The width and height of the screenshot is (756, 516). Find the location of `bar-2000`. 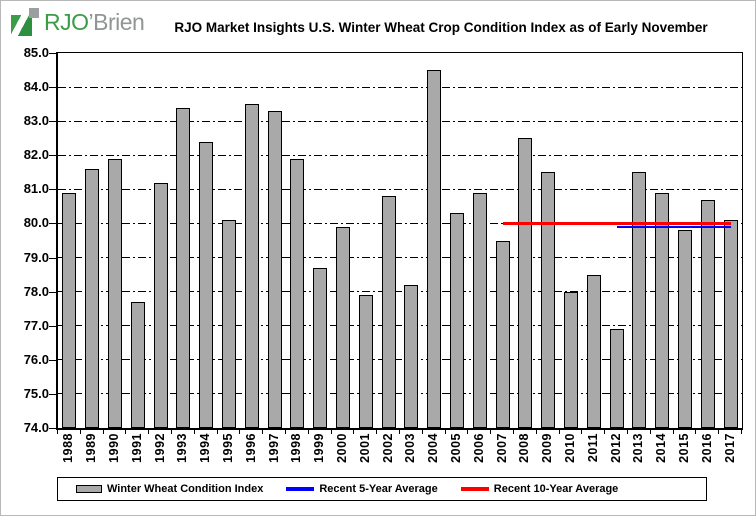

bar-2000 is located at coordinates (343, 327).